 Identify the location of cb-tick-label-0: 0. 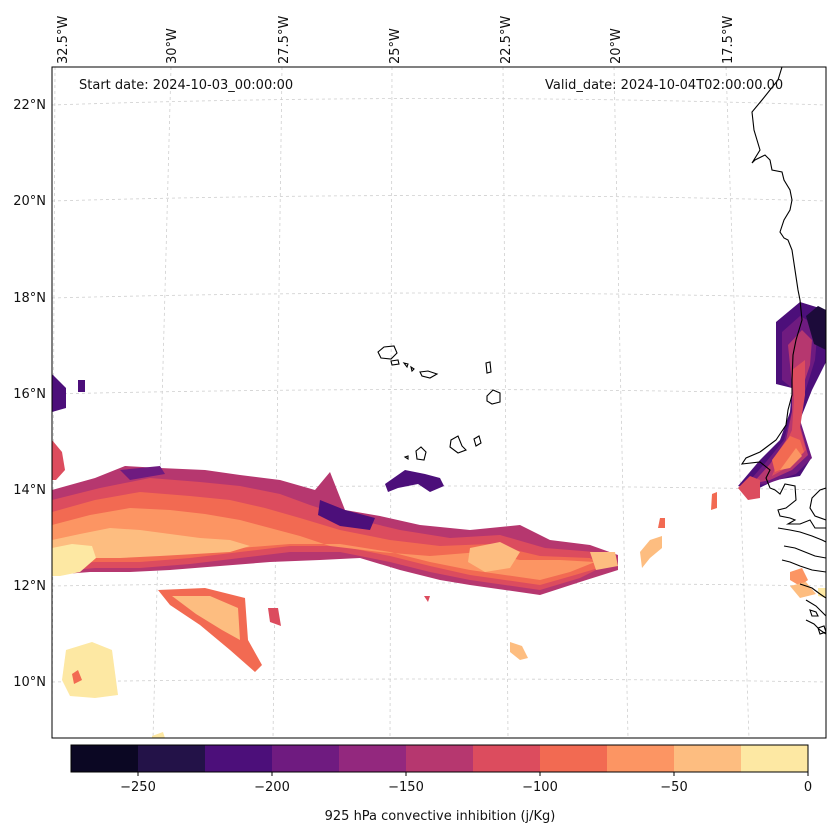
(808, 787).